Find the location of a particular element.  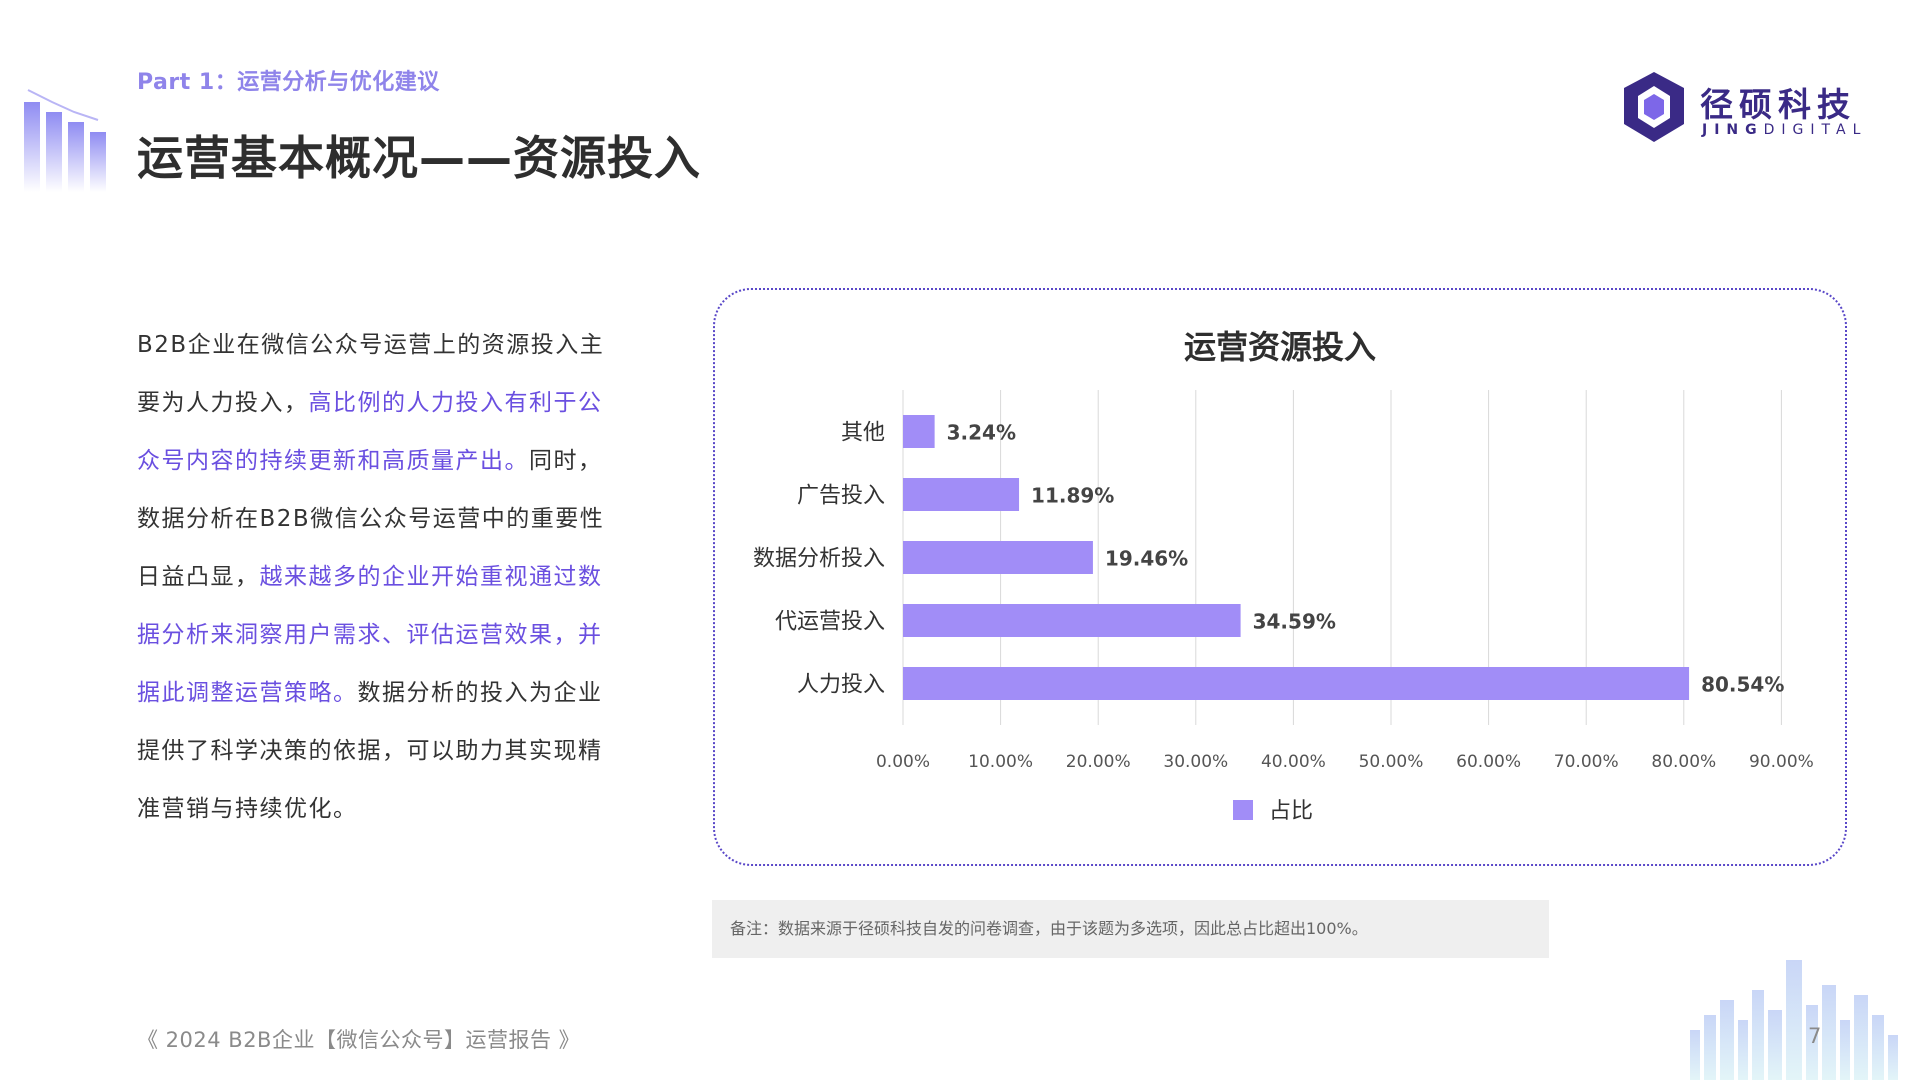

data-label: 19.46% is located at coordinates (1146, 559).